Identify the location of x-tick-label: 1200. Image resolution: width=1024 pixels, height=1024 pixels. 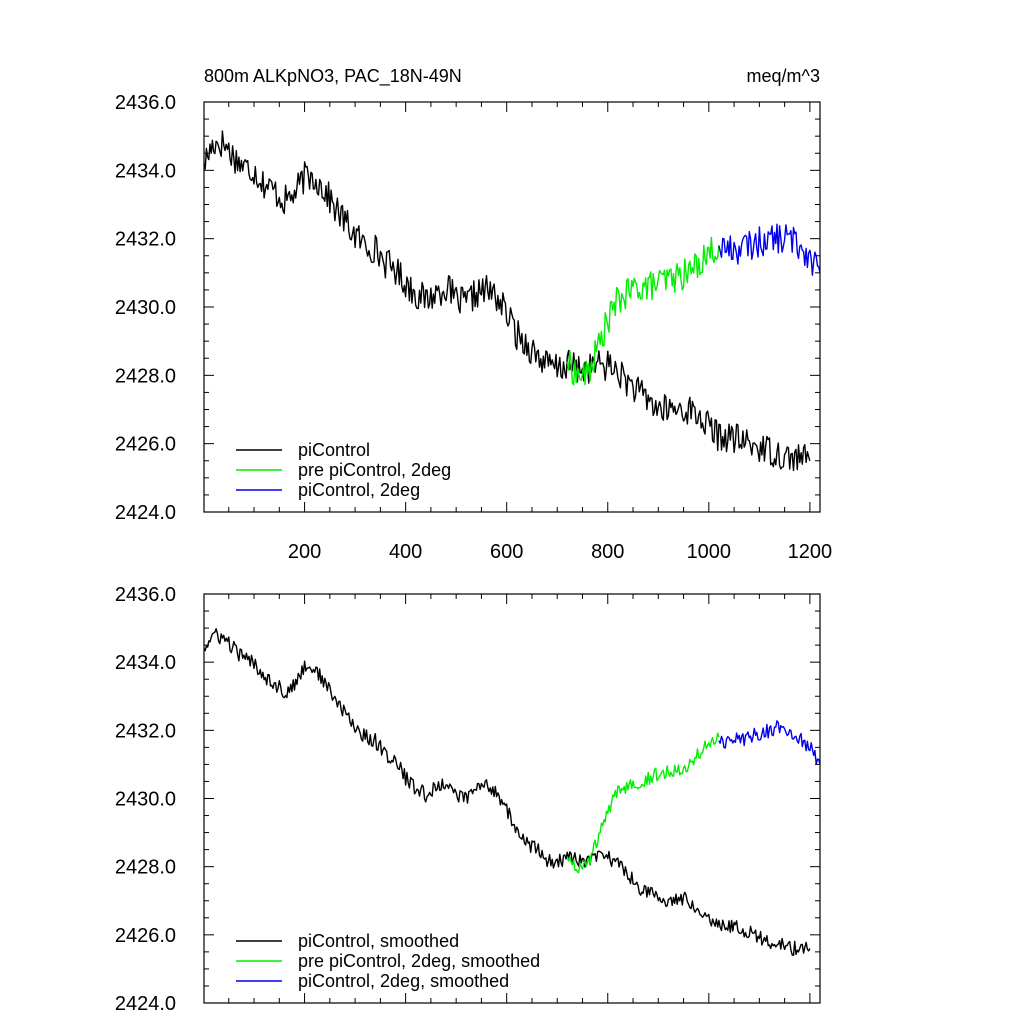
(810, 552).